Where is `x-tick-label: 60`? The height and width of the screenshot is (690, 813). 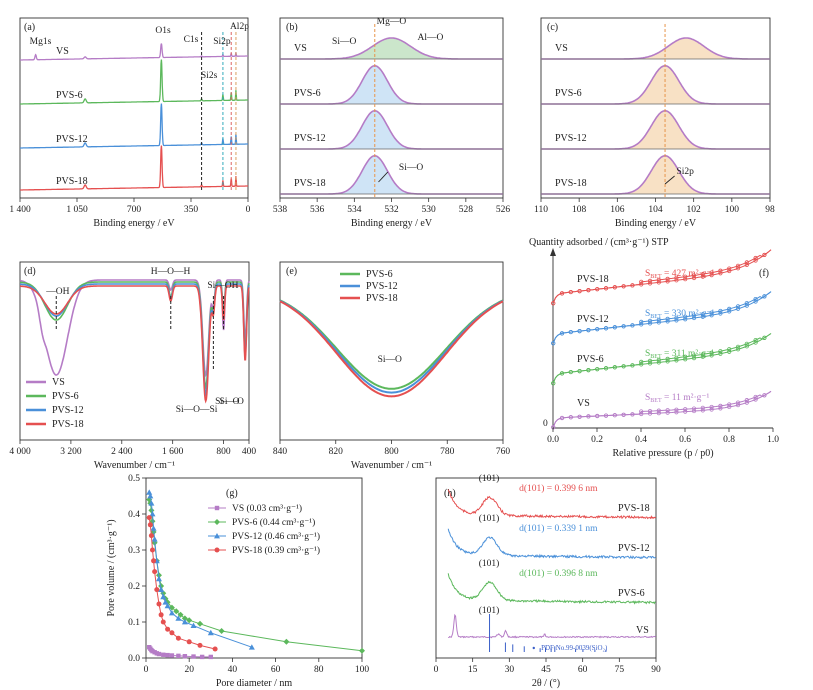
x-tick-label: 60 is located at coordinates (276, 670).